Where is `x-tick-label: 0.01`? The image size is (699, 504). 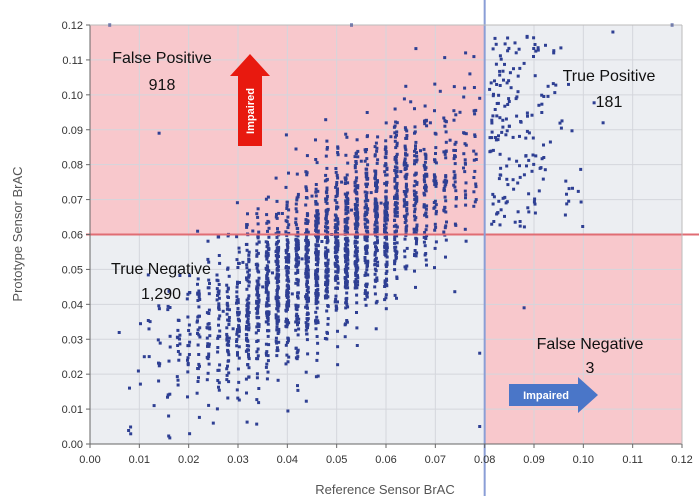 x-tick-label: 0.01 is located at coordinates (139, 460).